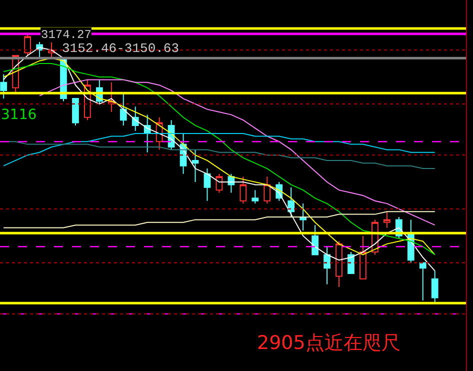 This screenshot has width=473, height=371. Describe the element at coordinates (66, 35) in the screenshot. I see `annotation: 3174.27` at that location.